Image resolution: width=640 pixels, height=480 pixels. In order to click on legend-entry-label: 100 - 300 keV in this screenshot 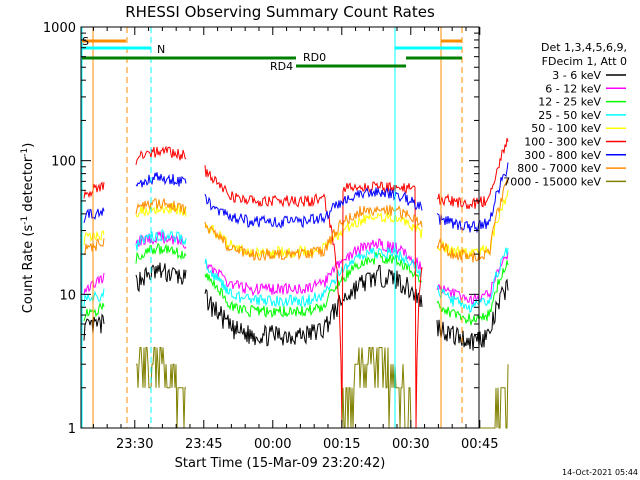, I will do `click(562, 142)`.